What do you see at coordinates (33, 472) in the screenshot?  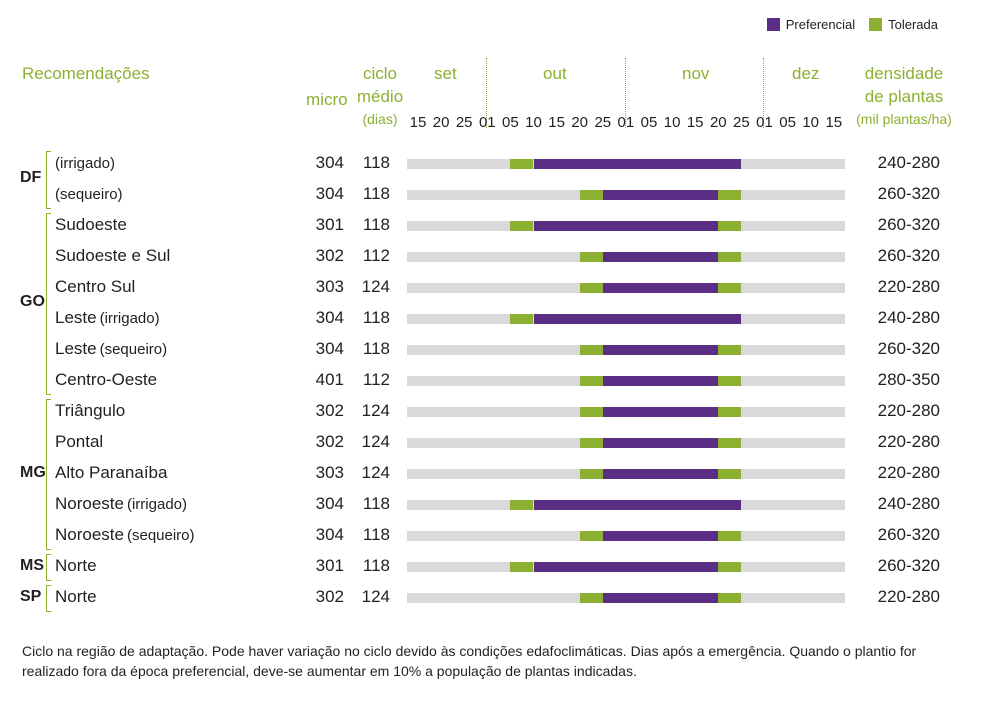 I see `state-label: MG` at bounding box center [33, 472].